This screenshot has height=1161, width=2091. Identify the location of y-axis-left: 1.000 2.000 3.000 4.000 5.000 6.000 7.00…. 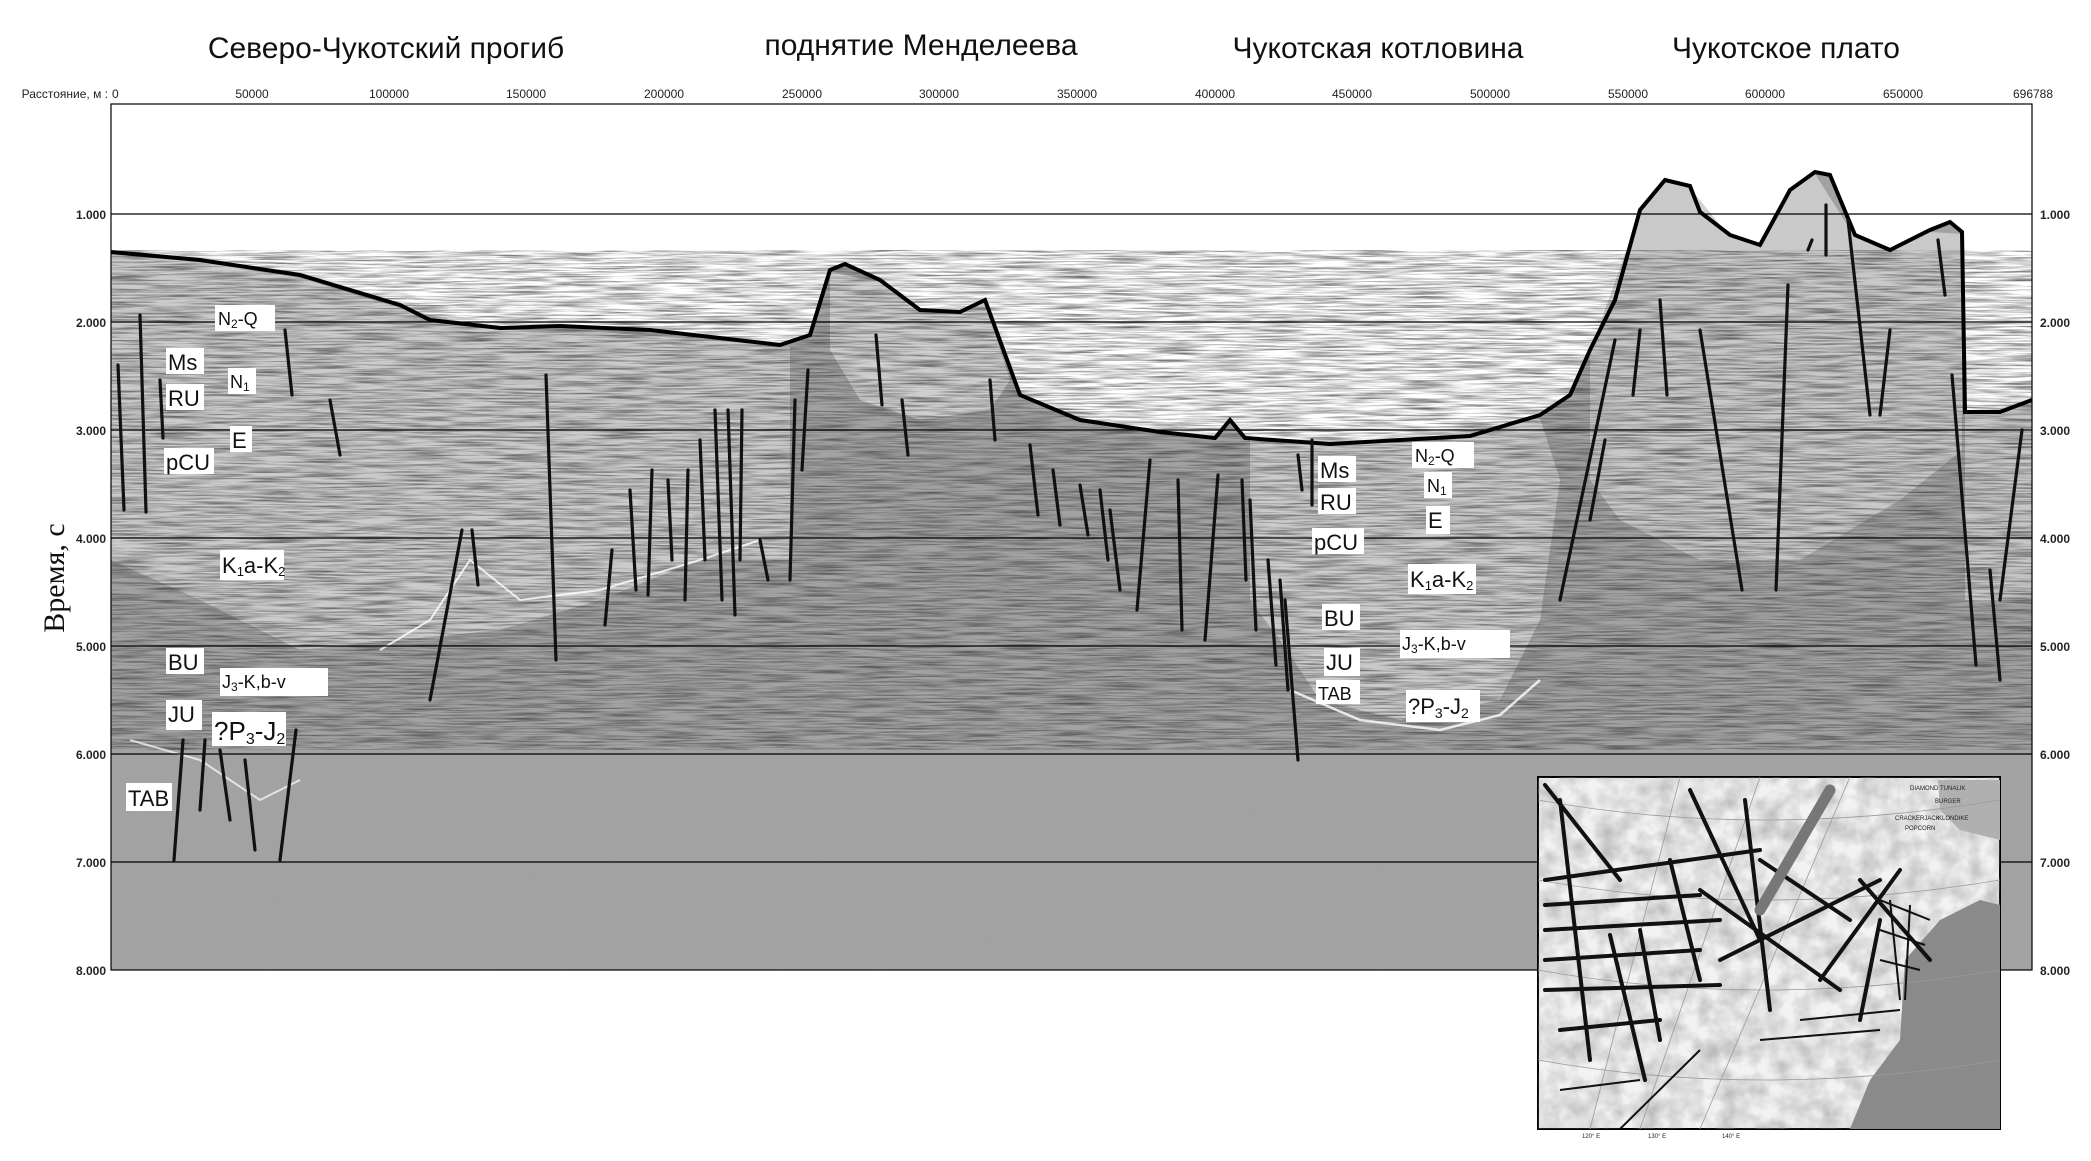
(91, 593).